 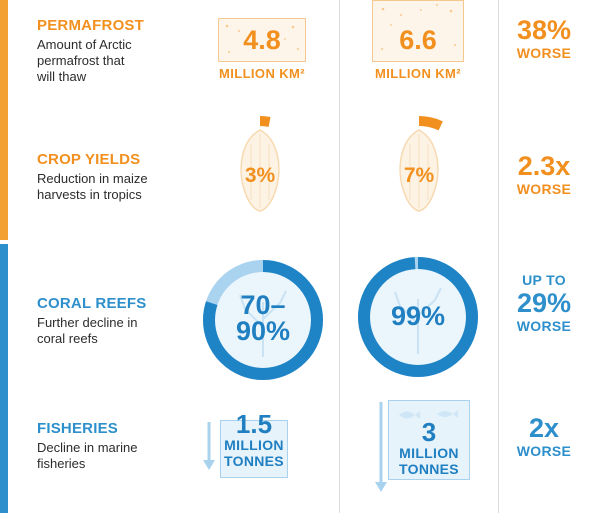 What do you see at coordinates (260, 175) in the screenshot?
I see `crop-value-1: 3%` at bounding box center [260, 175].